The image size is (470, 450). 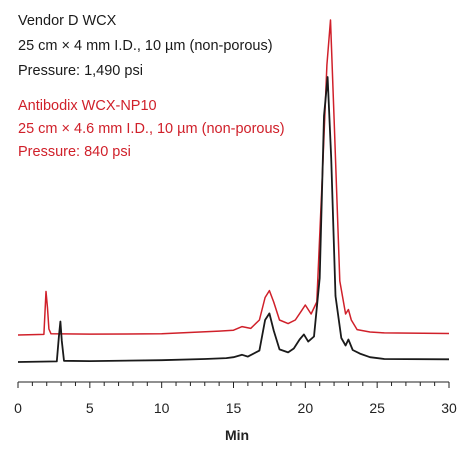 What do you see at coordinates (67, 21) in the screenshot?
I see `legend-vendor-line-1: Vendor D WCX` at bounding box center [67, 21].